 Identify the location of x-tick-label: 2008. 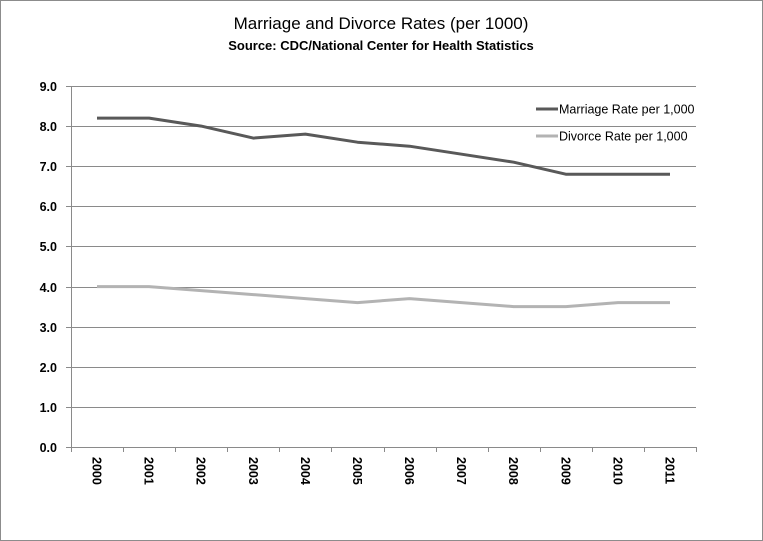
(513, 471).